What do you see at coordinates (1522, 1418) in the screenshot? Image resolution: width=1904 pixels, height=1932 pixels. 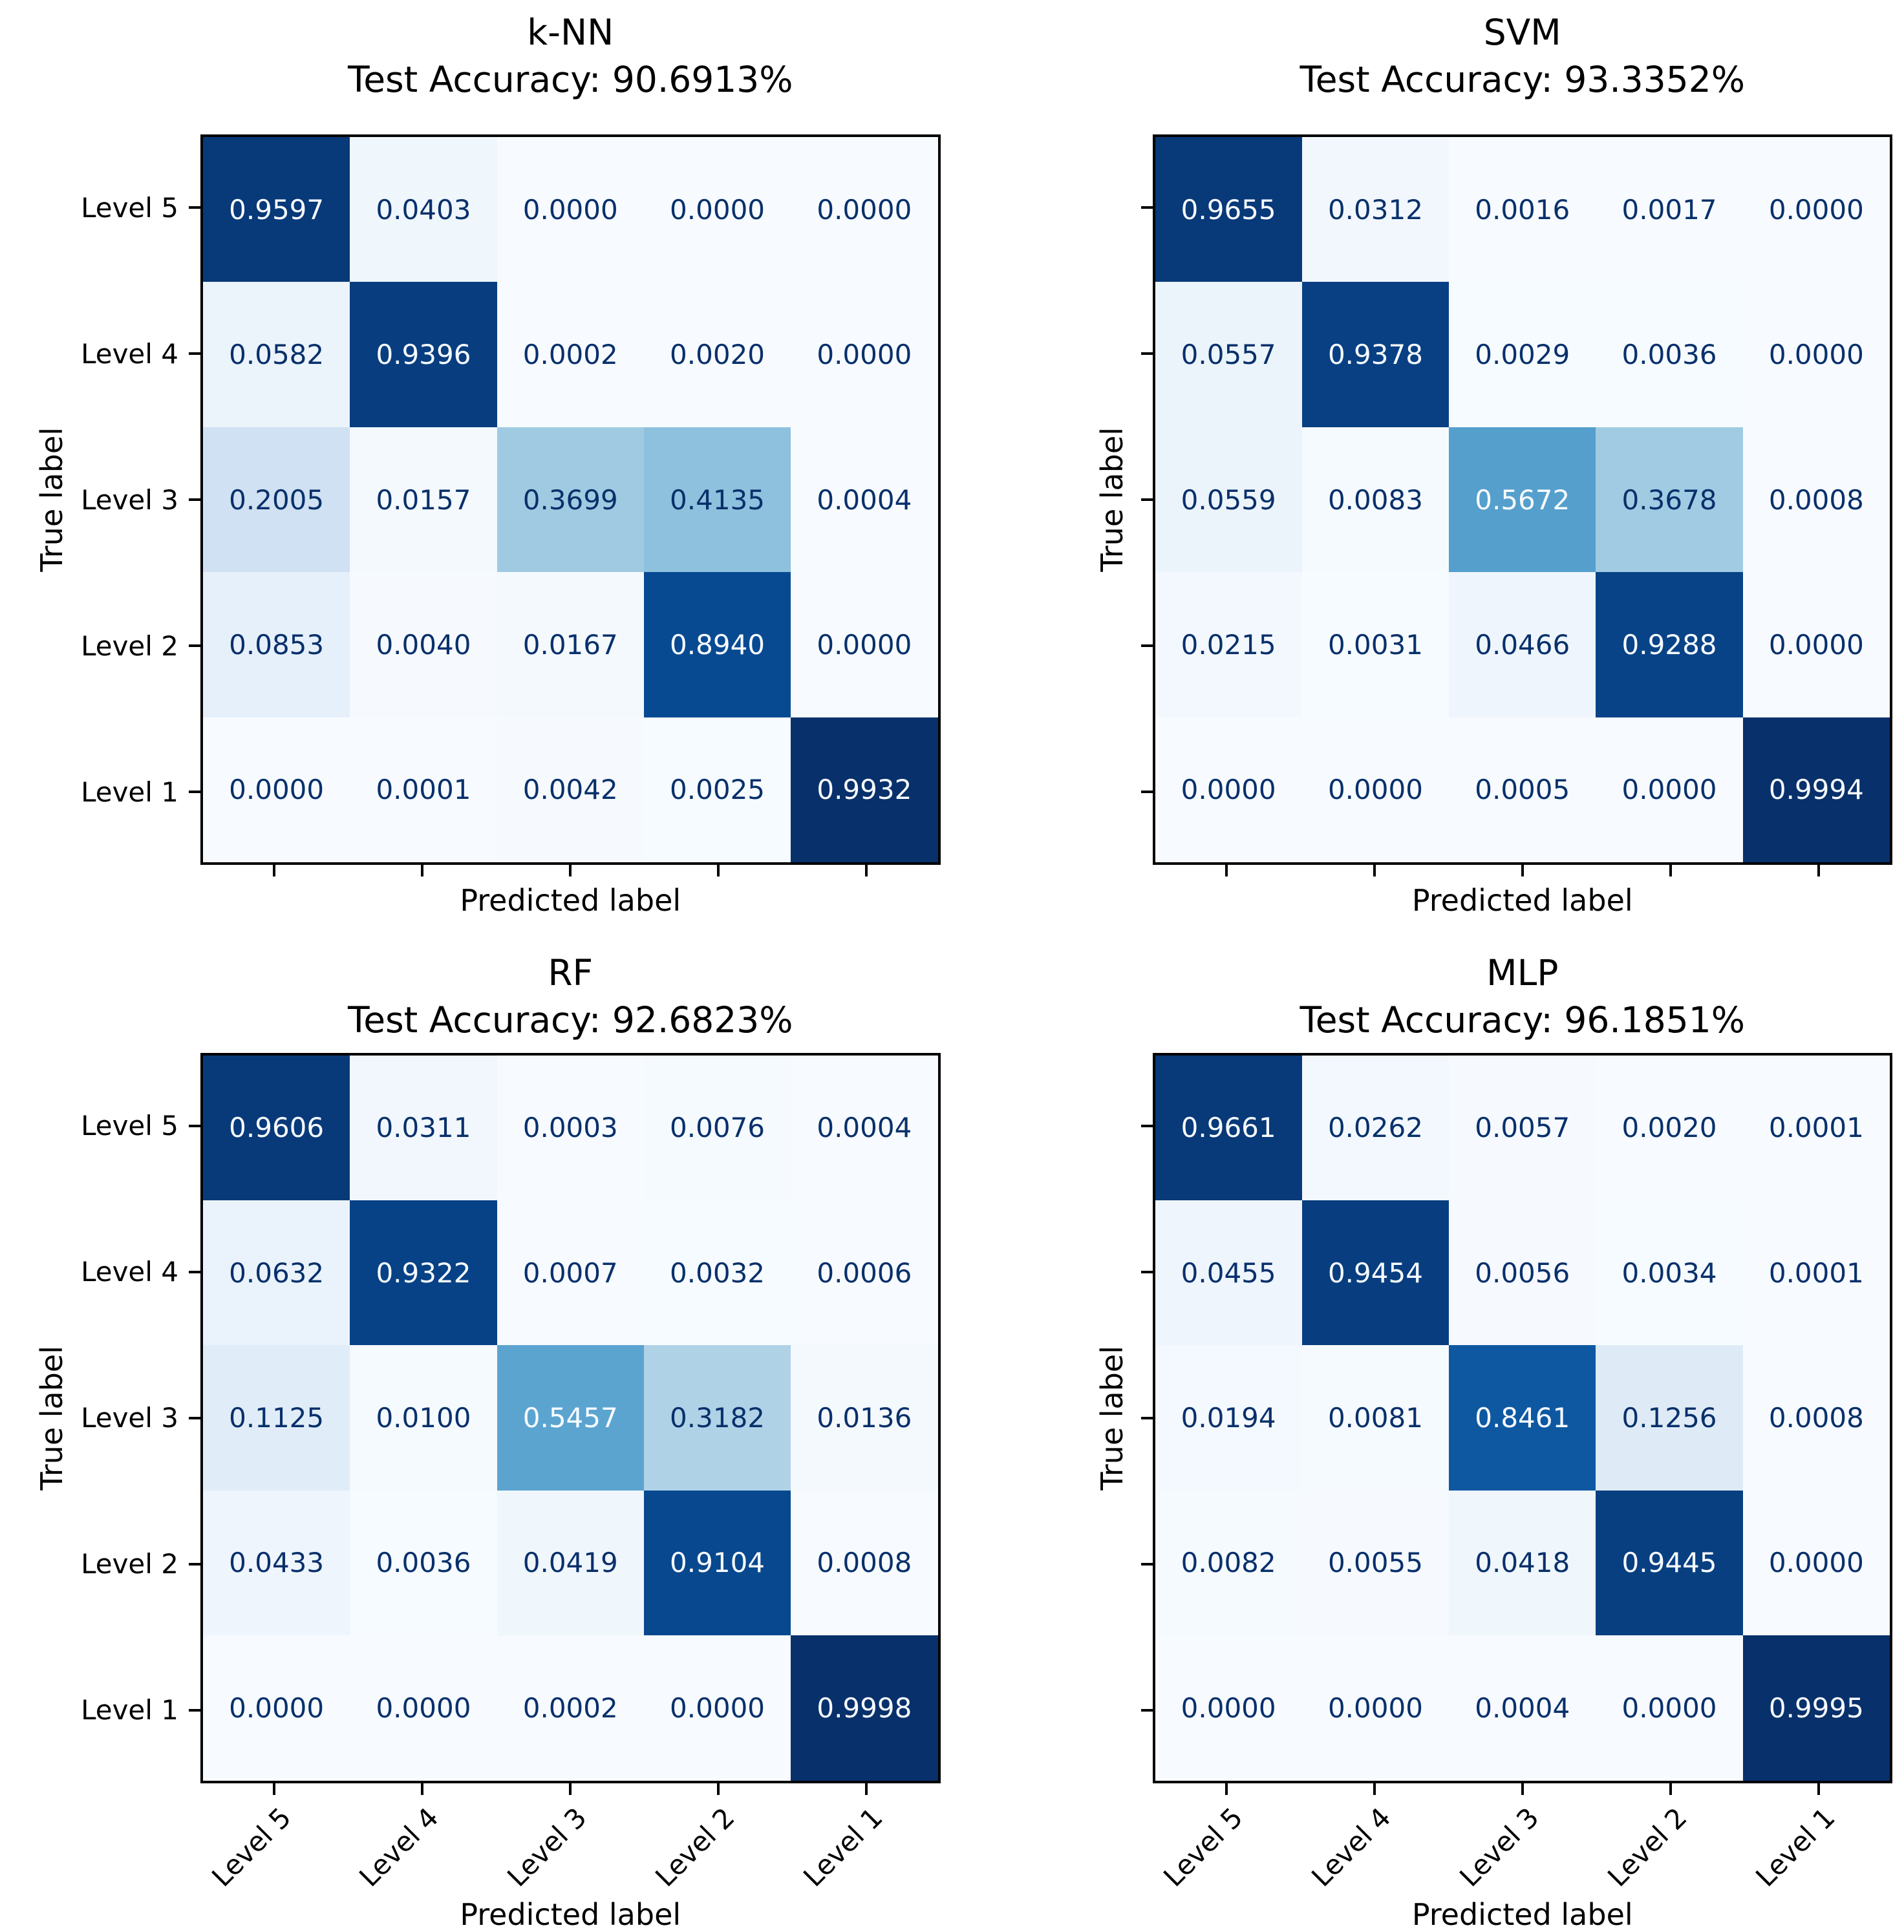 I see `matrix-cell: 0.8461` at bounding box center [1522, 1418].